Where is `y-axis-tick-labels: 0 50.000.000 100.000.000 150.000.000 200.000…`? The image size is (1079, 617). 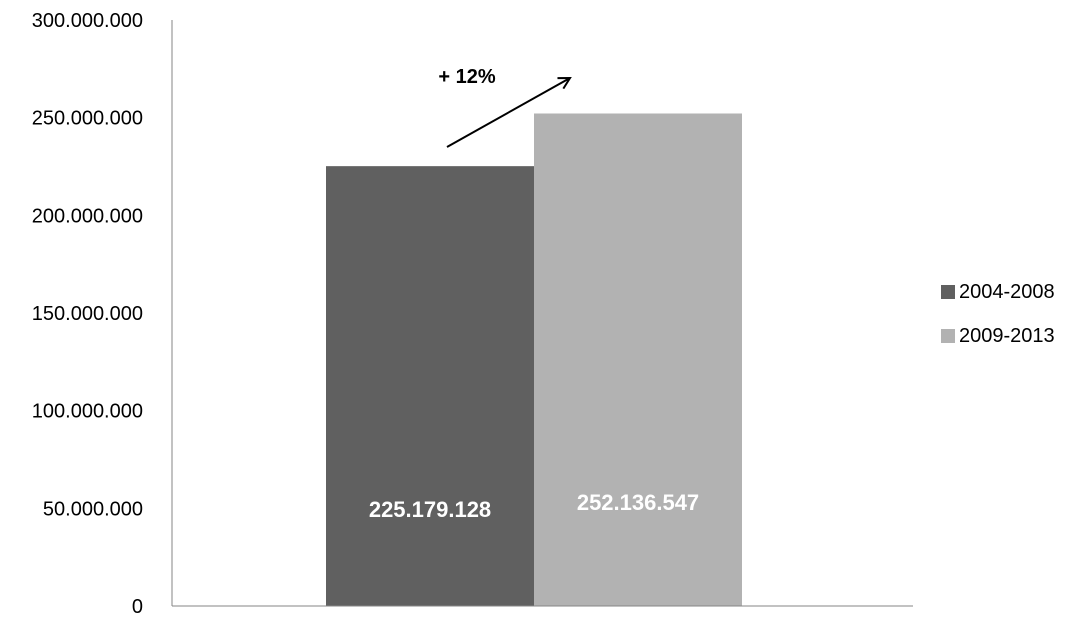 y-axis-tick-labels: 0 50.000.000 100.000.000 150.000.000 200.000… is located at coordinates (87, 313).